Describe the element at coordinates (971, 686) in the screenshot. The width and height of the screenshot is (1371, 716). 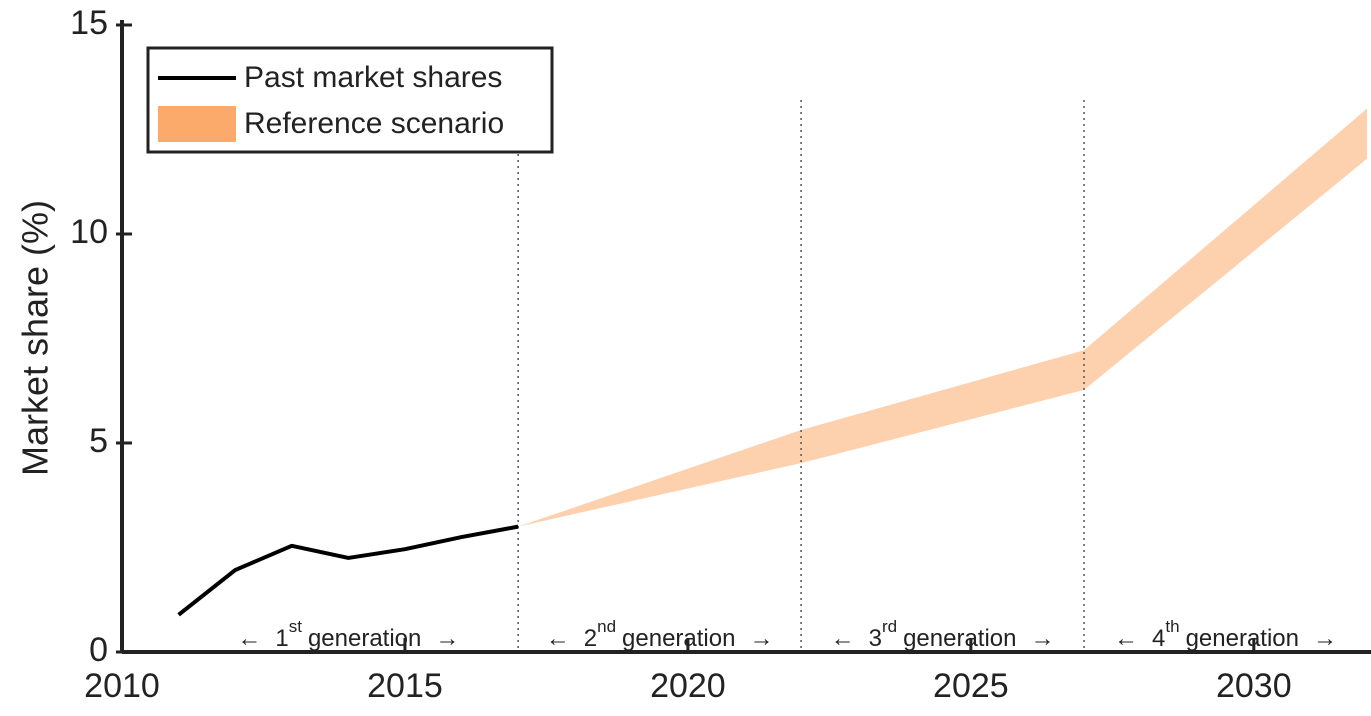
I see `x-tick-label: 2025` at that location.